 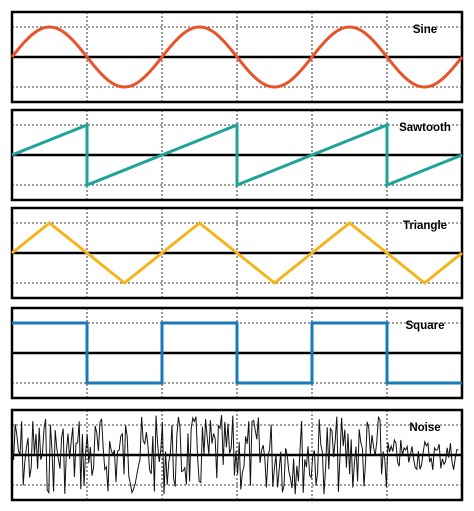 What do you see at coordinates (425, 326) in the screenshot?
I see `panel-label: Square` at bounding box center [425, 326].